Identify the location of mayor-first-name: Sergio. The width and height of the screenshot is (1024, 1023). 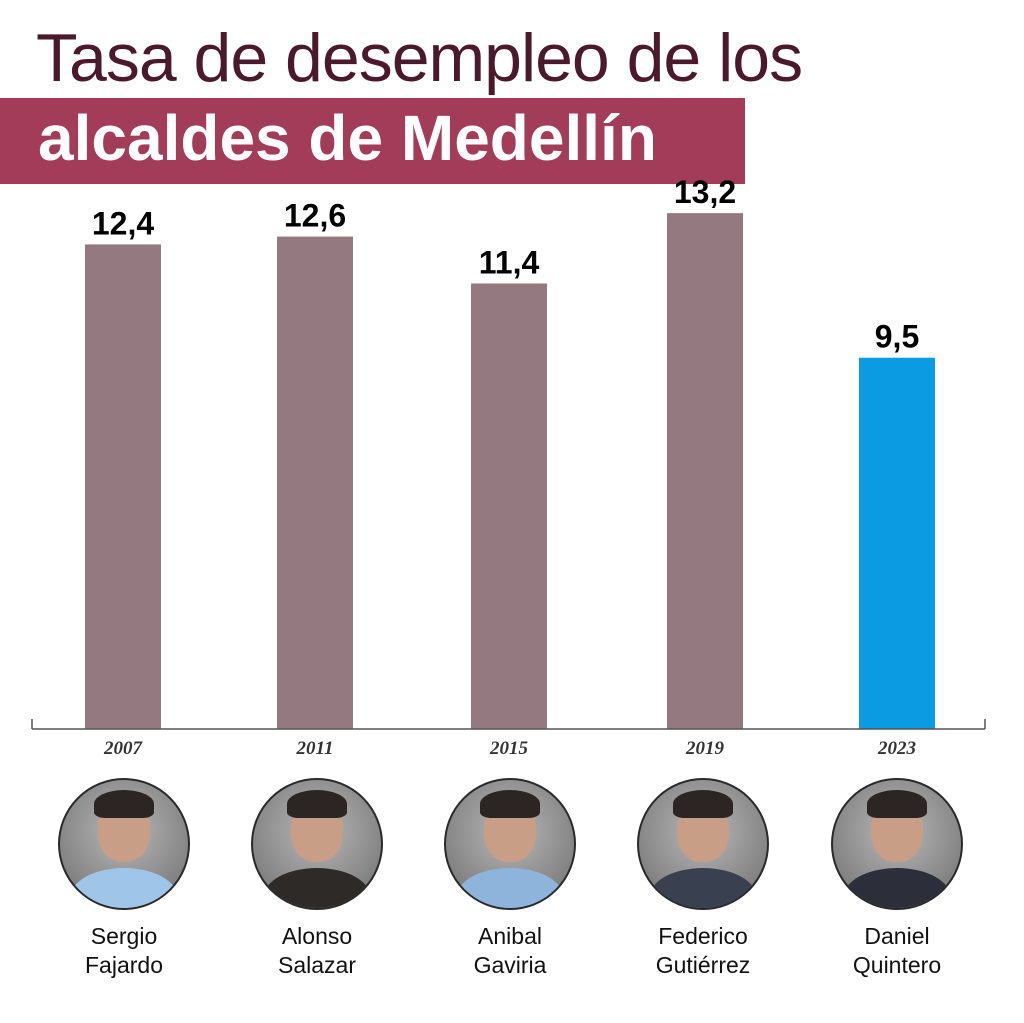
(124, 936).